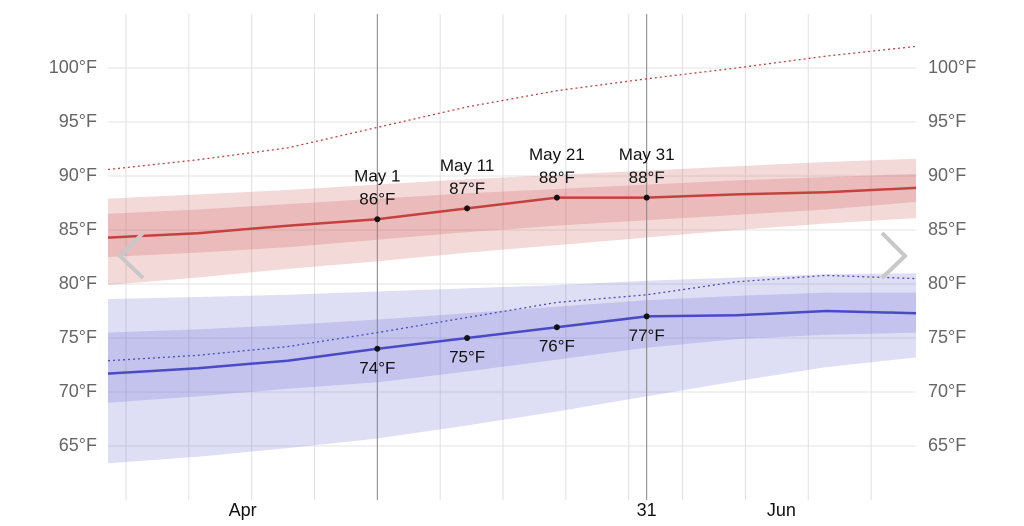 Image resolution: width=1024 pixels, height=526 pixels. I want to click on value-label: 86°F, so click(377, 199).